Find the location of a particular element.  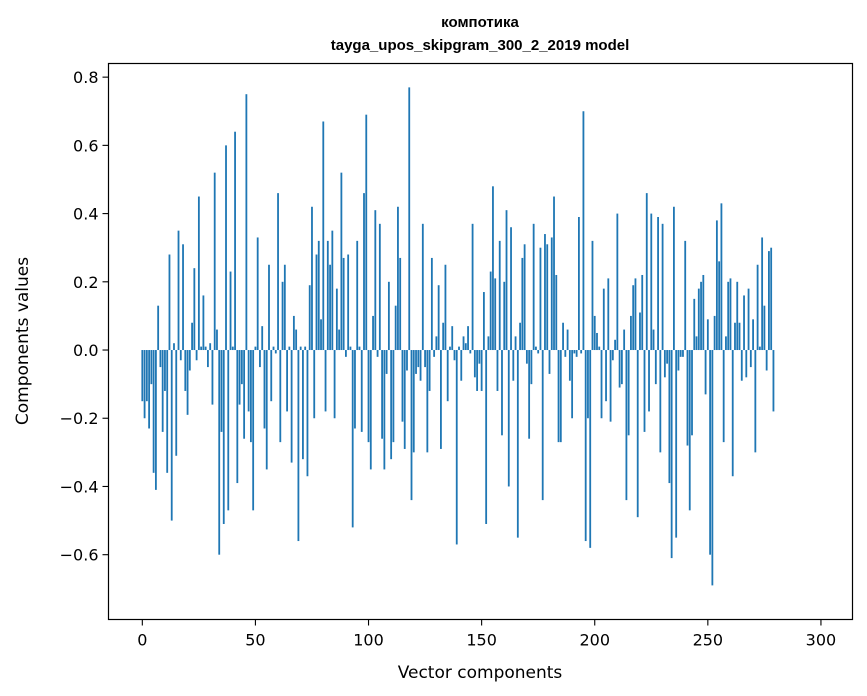

y-tick-label: −0.2 is located at coordinates (79, 418).